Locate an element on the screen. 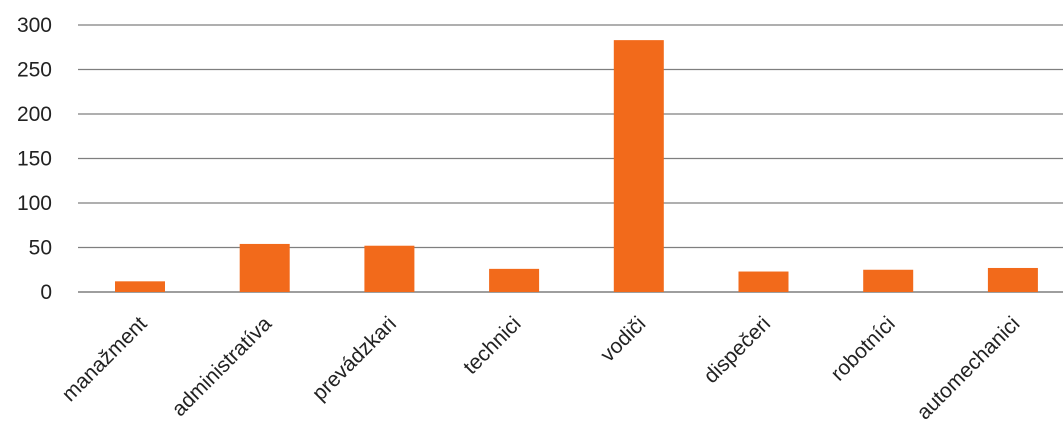 Image resolution: width=1063 pixels, height=430 pixels. x-category-label: dispečeri is located at coordinates (737, 350).